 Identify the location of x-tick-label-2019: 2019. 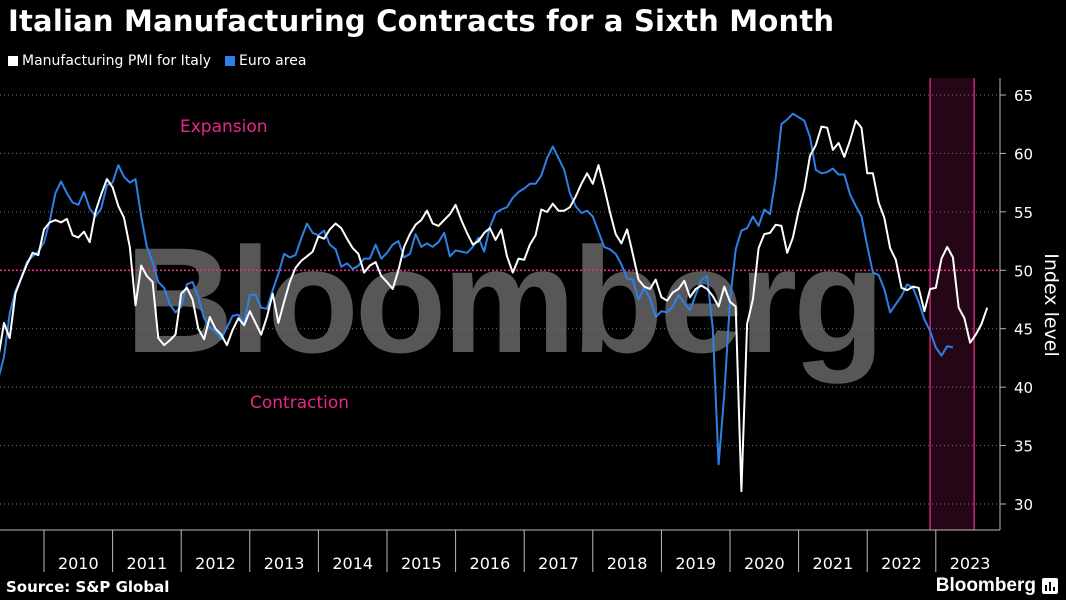
(695, 563).